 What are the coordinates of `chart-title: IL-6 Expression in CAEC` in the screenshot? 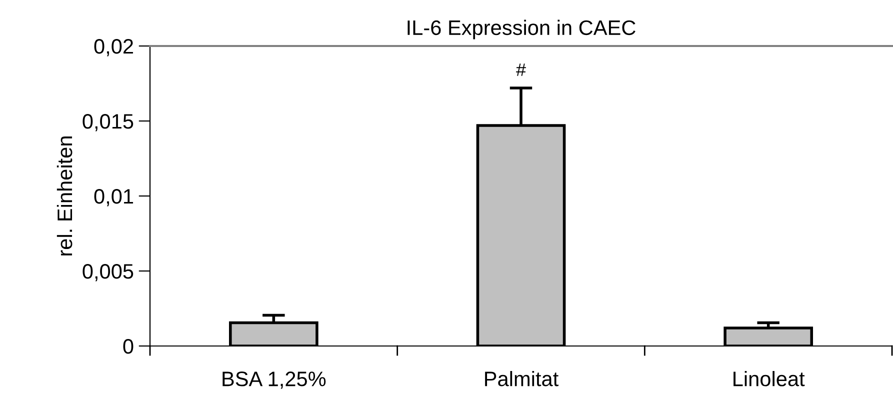 It's located at (522, 30).